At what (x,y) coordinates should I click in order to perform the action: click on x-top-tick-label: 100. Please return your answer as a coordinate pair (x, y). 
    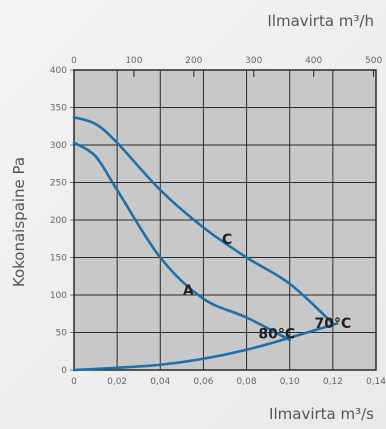
    Looking at the image, I should click on (133, 61).